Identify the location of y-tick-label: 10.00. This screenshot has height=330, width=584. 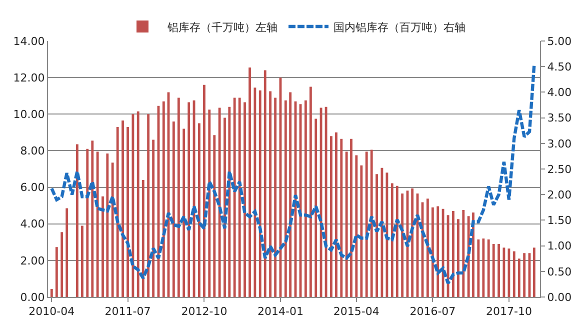
(29, 114).